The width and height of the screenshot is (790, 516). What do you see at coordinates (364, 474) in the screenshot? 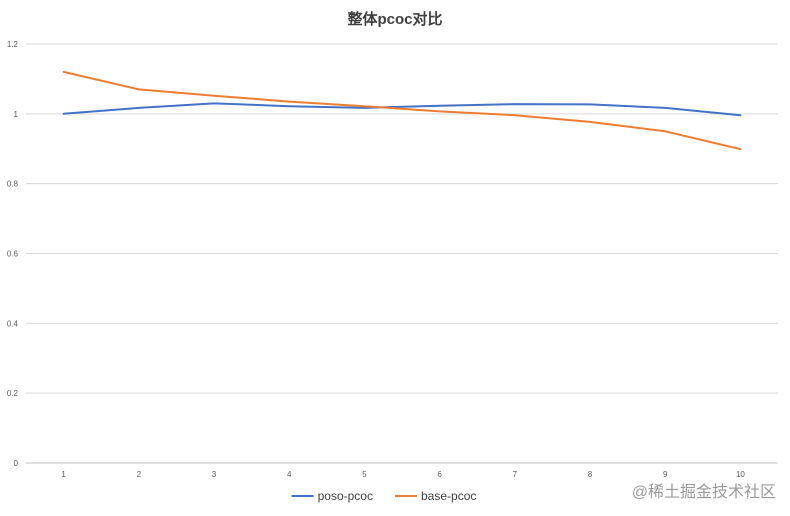
I see `x-tick-label: 5` at bounding box center [364, 474].